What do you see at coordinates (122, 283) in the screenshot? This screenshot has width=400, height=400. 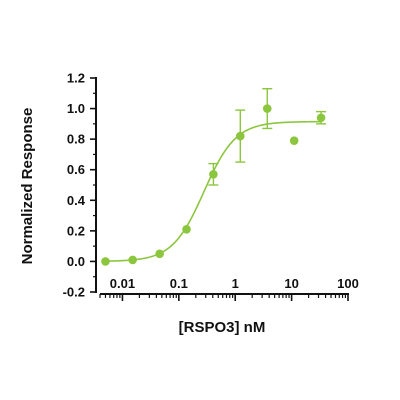 I see `x-tick-label: 0.01` at bounding box center [122, 283].